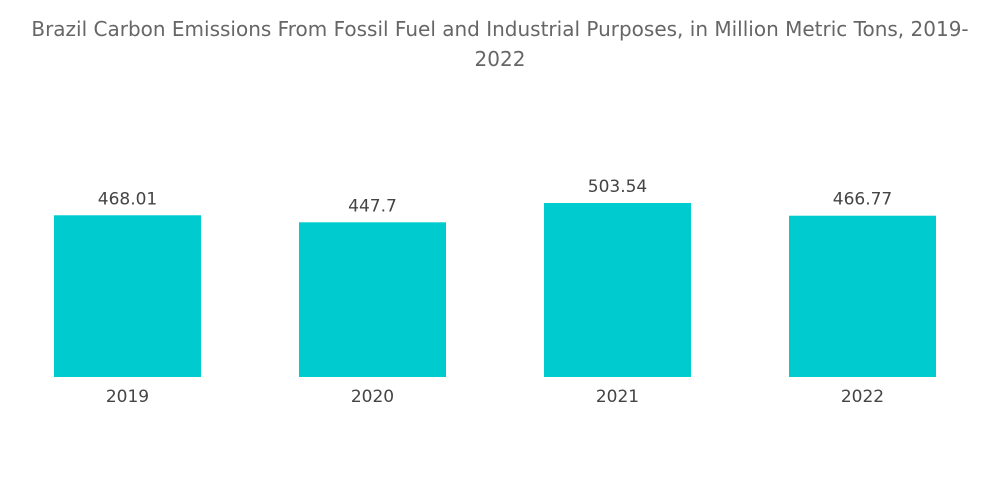 Image resolution: width=1000 pixels, height=504 pixels. What do you see at coordinates (617, 397) in the screenshot?
I see `x-tick-label: 2021` at bounding box center [617, 397].